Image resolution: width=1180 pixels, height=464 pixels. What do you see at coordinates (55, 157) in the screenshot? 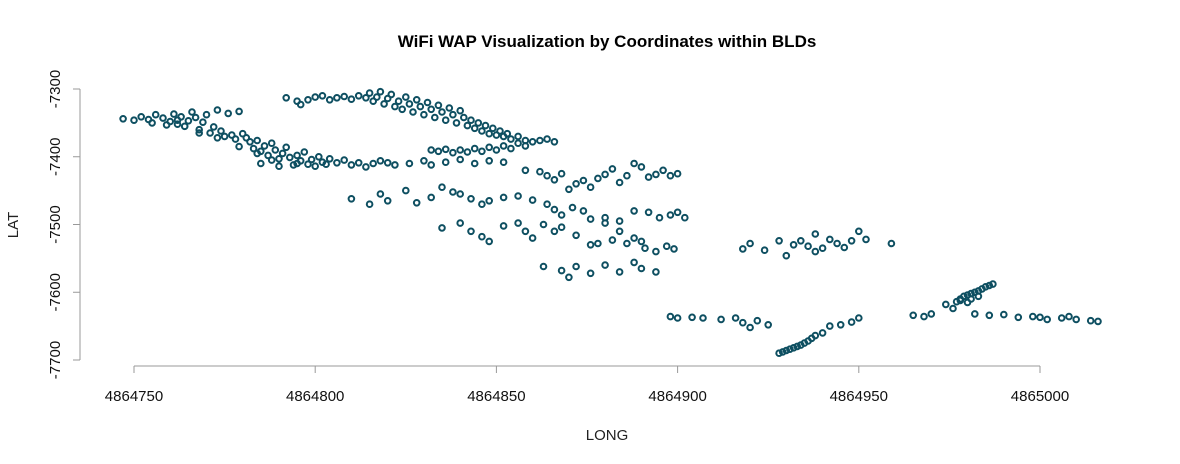
I see `y-tick-label: -7400` at bounding box center [55, 157].